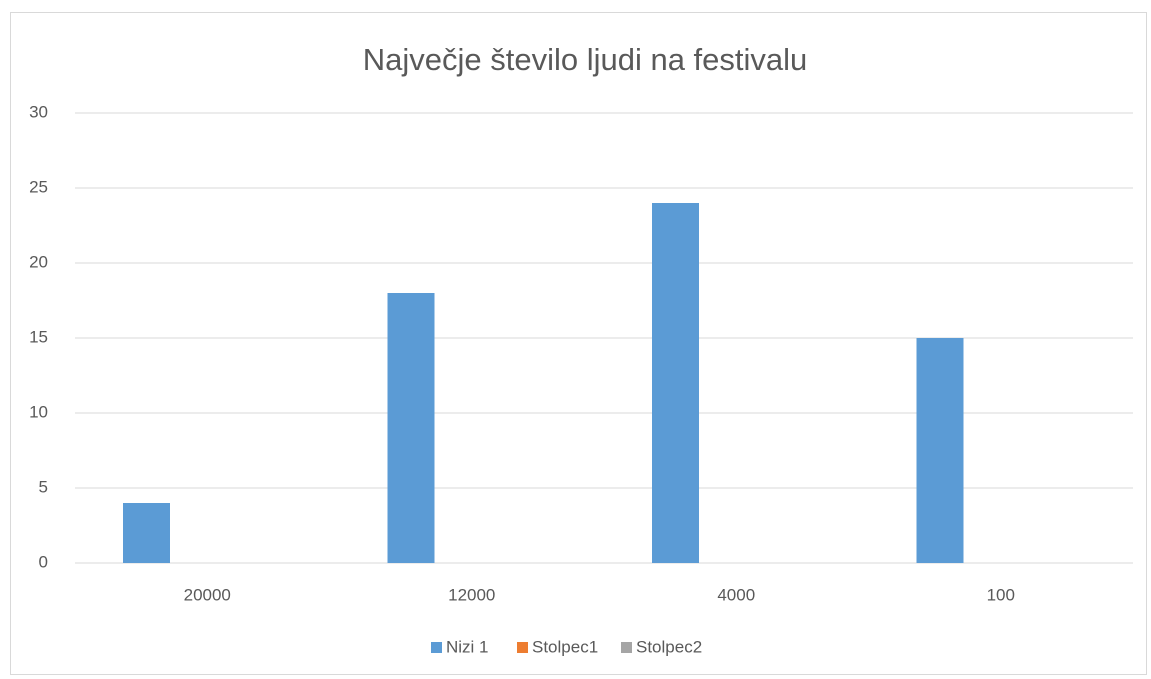  What do you see at coordinates (38, 186) in the screenshot?
I see `y-tick-label: 25` at bounding box center [38, 186].